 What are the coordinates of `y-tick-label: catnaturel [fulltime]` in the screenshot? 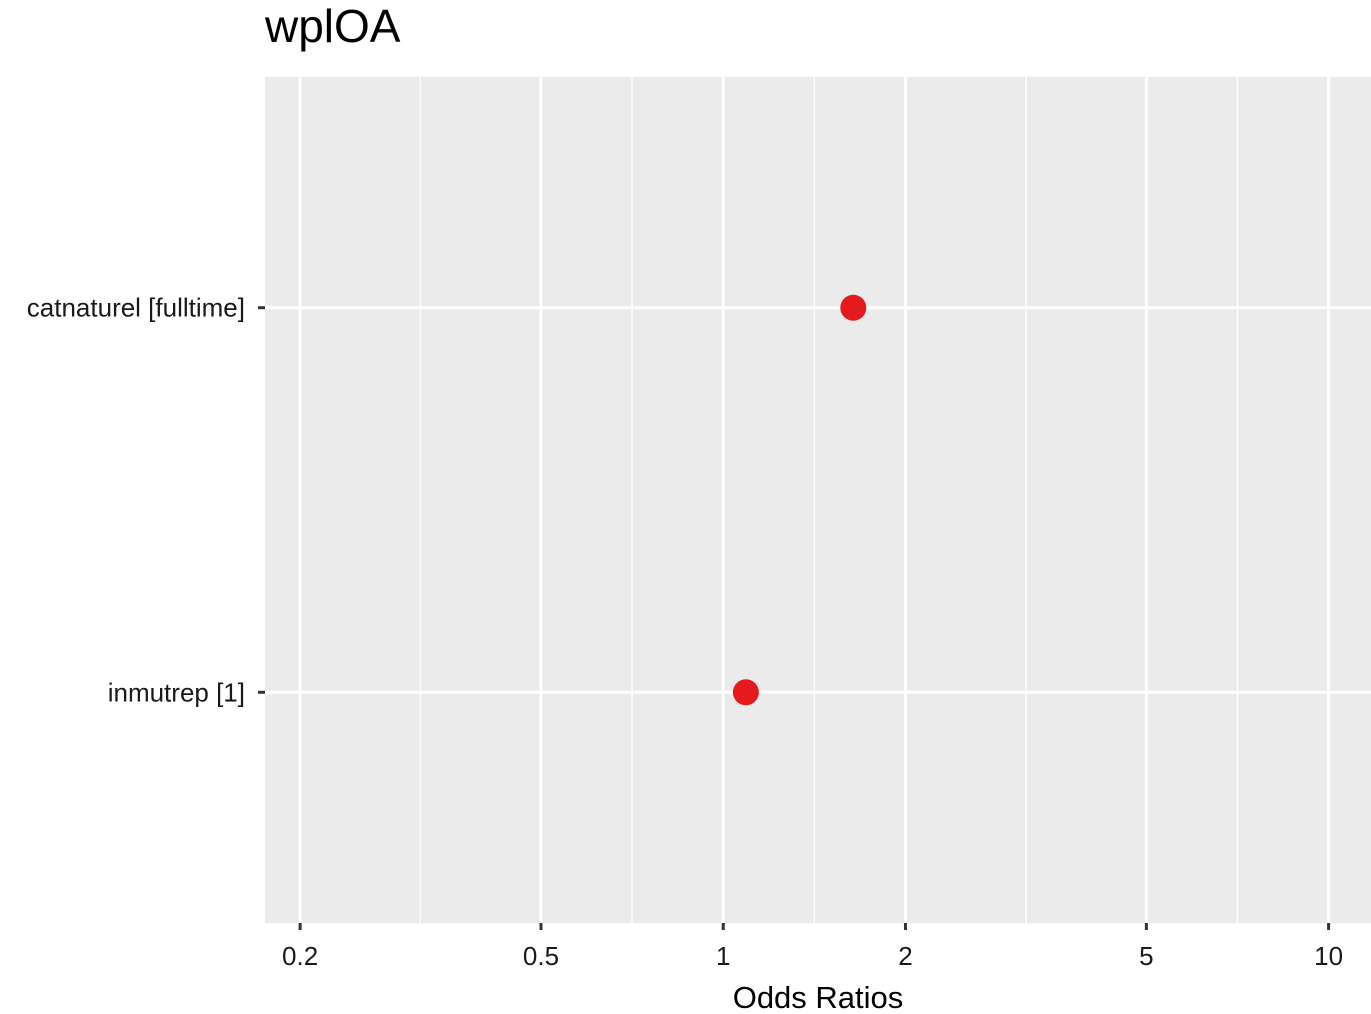 It's located at (136, 308).